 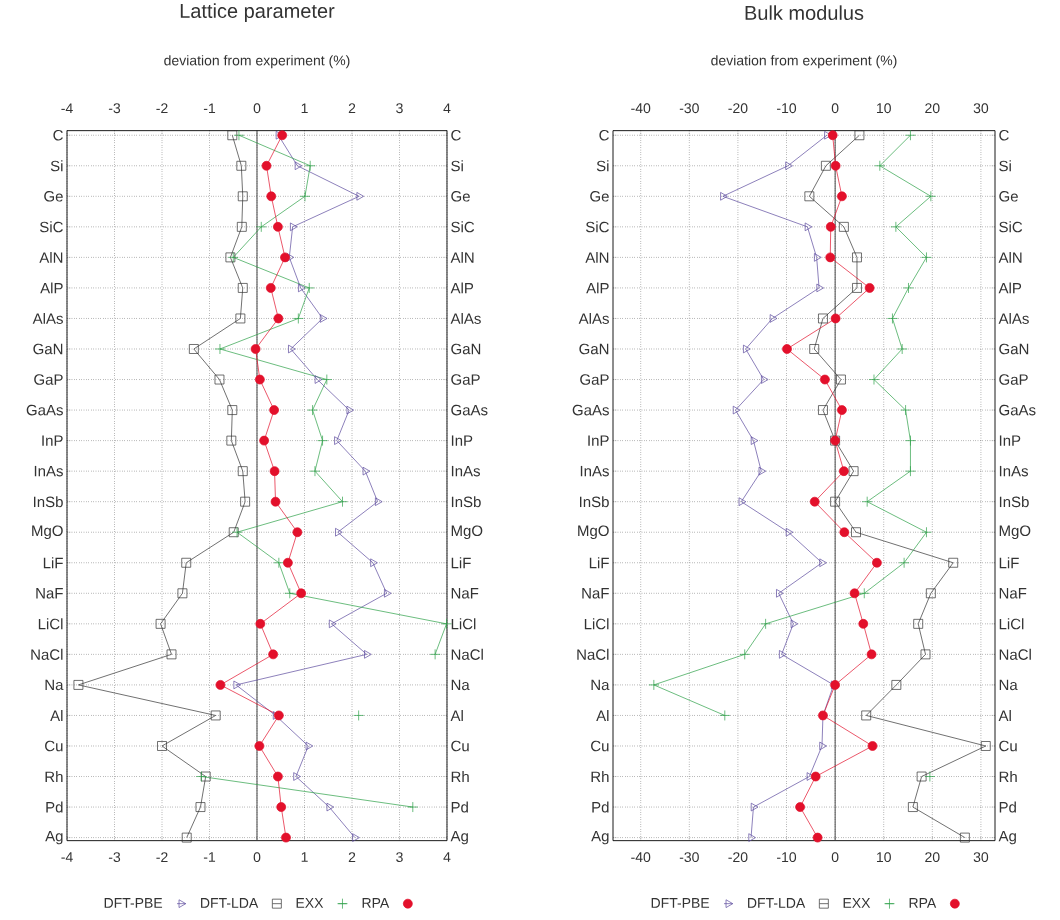 I want to click on legend-label: DFT-LDA, so click(x=230, y=903).